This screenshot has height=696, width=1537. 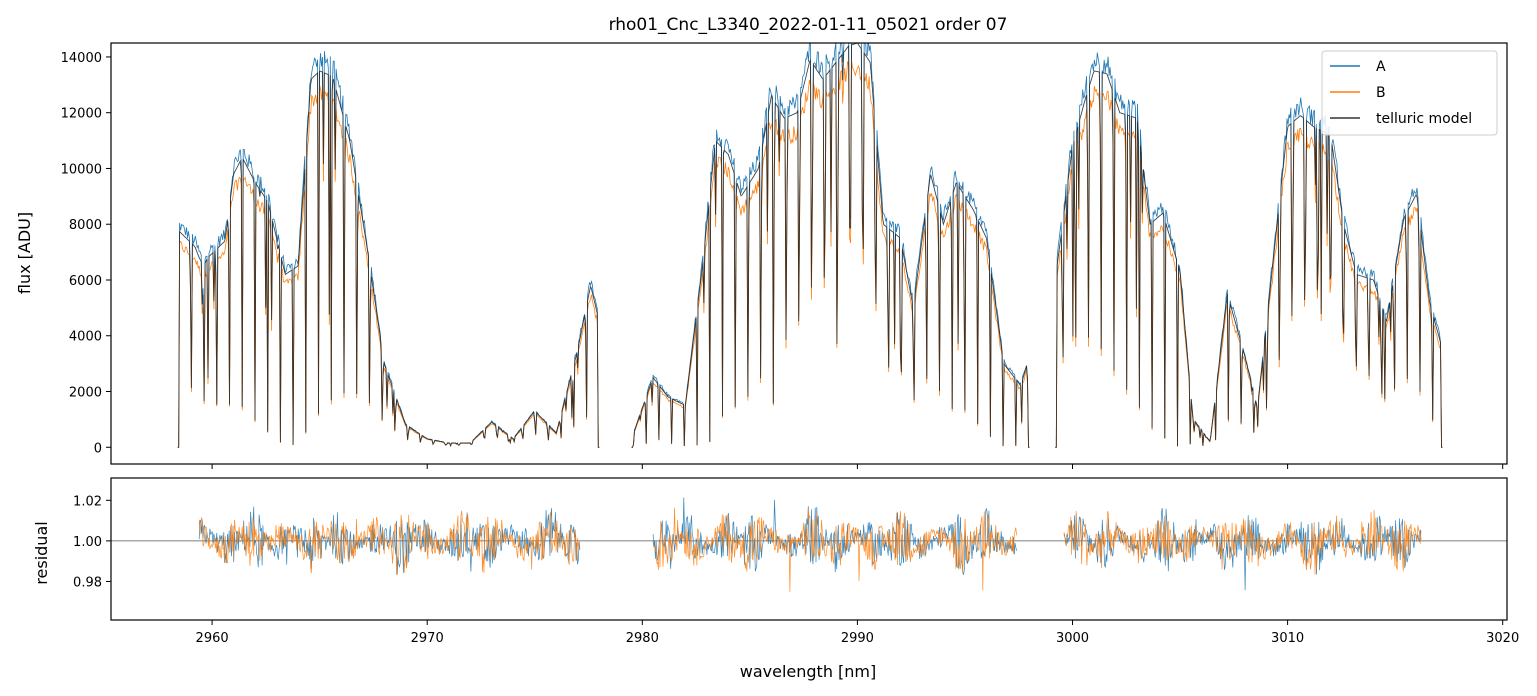 What do you see at coordinates (86, 253) in the screenshot?
I see `flux-y-ticks: 0 2000 4000 6000 8000 10000 12000 14000` at bounding box center [86, 253].